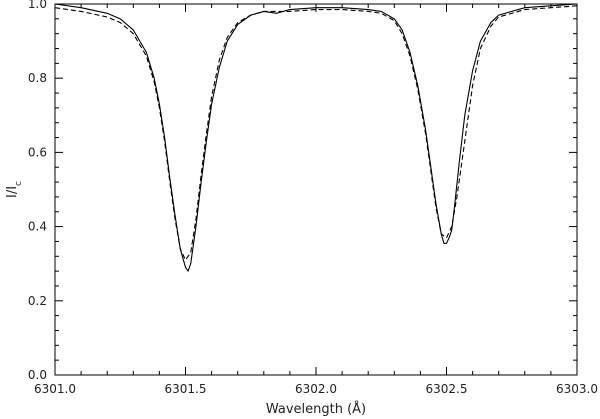  What do you see at coordinates (12, 196) in the screenshot?
I see `y-axis-label-main: I` at bounding box center [12, 196].